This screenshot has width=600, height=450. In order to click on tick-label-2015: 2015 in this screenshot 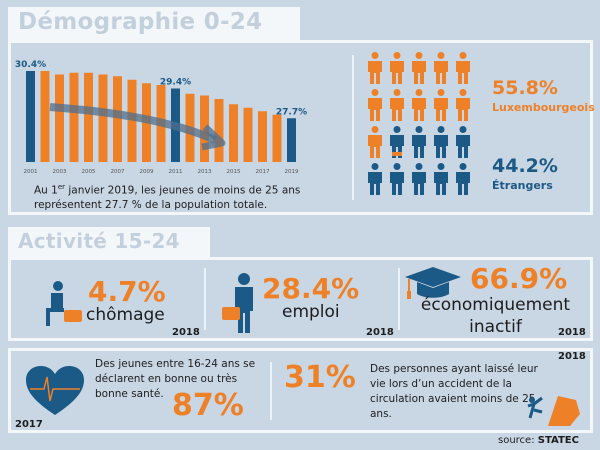, I will do `click(234, 172)`.